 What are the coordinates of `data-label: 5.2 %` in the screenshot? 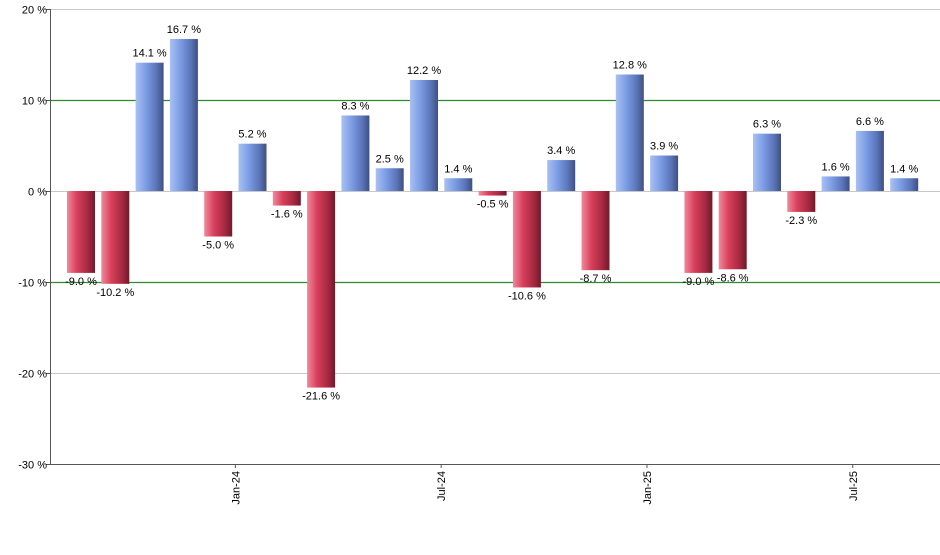 It's located at (252, 135).